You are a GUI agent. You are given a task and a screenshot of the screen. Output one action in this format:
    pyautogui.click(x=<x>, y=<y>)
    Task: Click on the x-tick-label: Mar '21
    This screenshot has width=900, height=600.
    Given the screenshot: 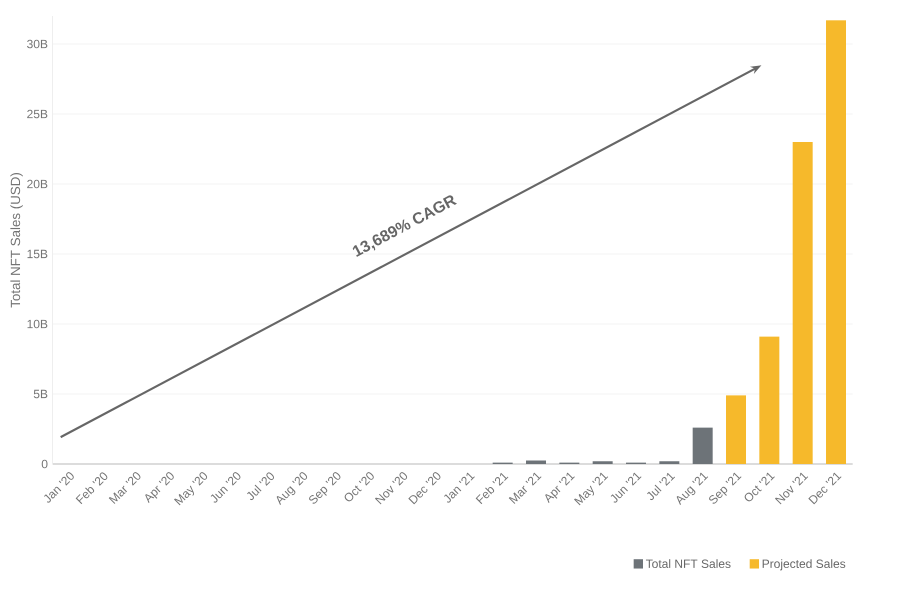 What is the action you would take?
    pyautogui.click(x=525, y=488)
    